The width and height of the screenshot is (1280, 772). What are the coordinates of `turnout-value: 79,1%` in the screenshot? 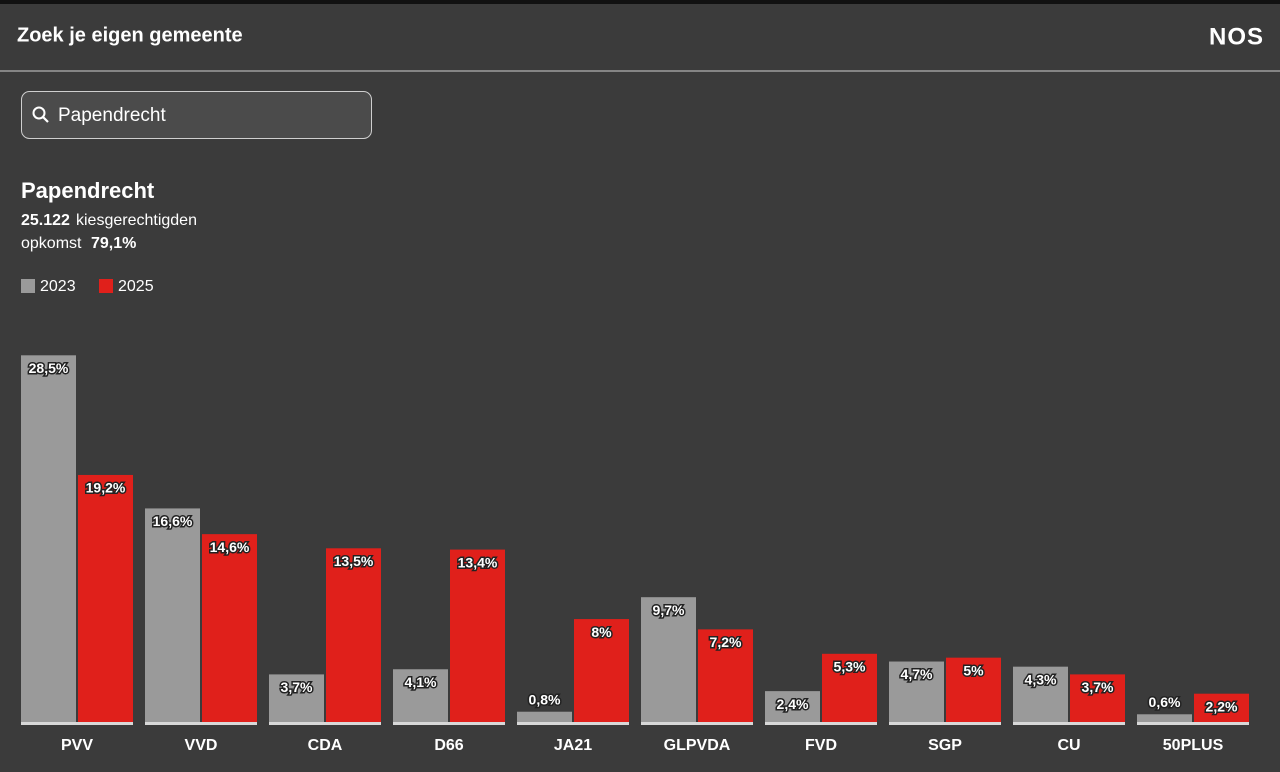 It's located at (113, 243).